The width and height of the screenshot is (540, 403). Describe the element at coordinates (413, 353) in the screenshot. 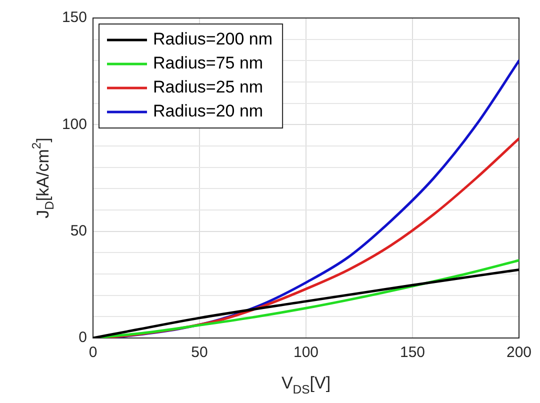

I see `x-tick-label: 150` at that location.